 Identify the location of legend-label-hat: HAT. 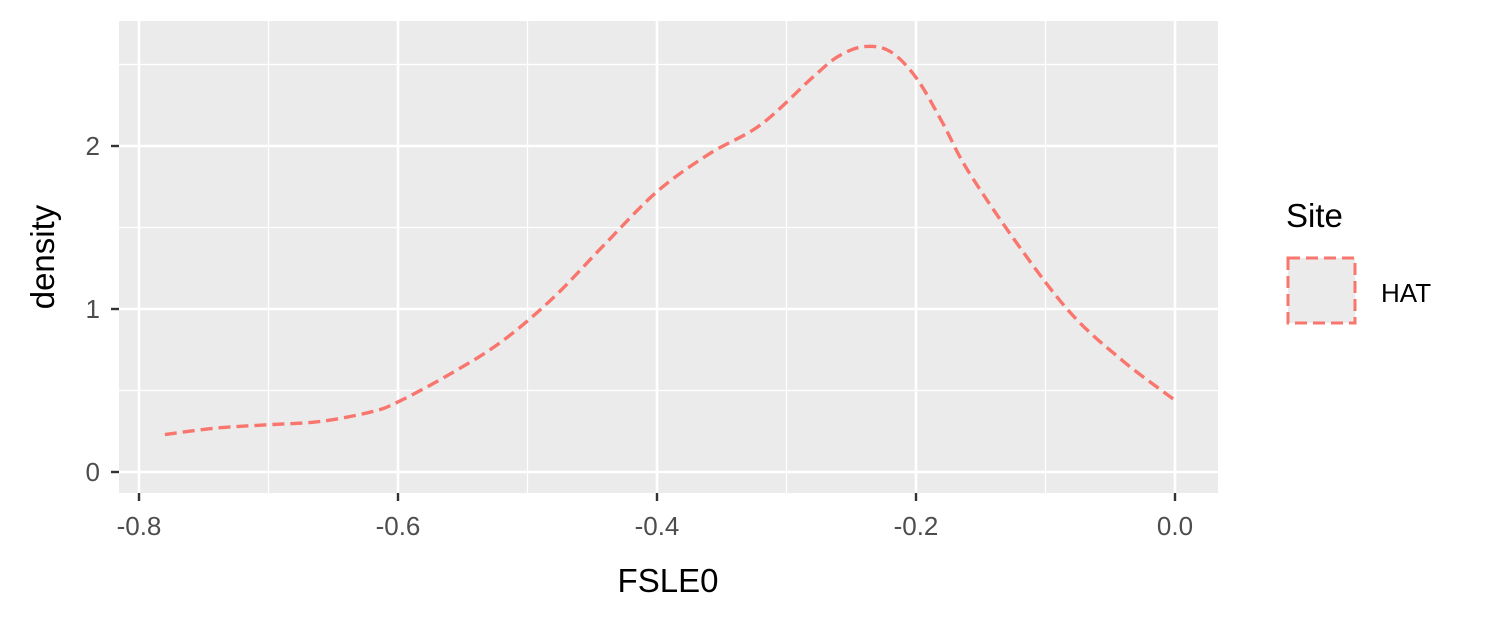
(1406, 293).